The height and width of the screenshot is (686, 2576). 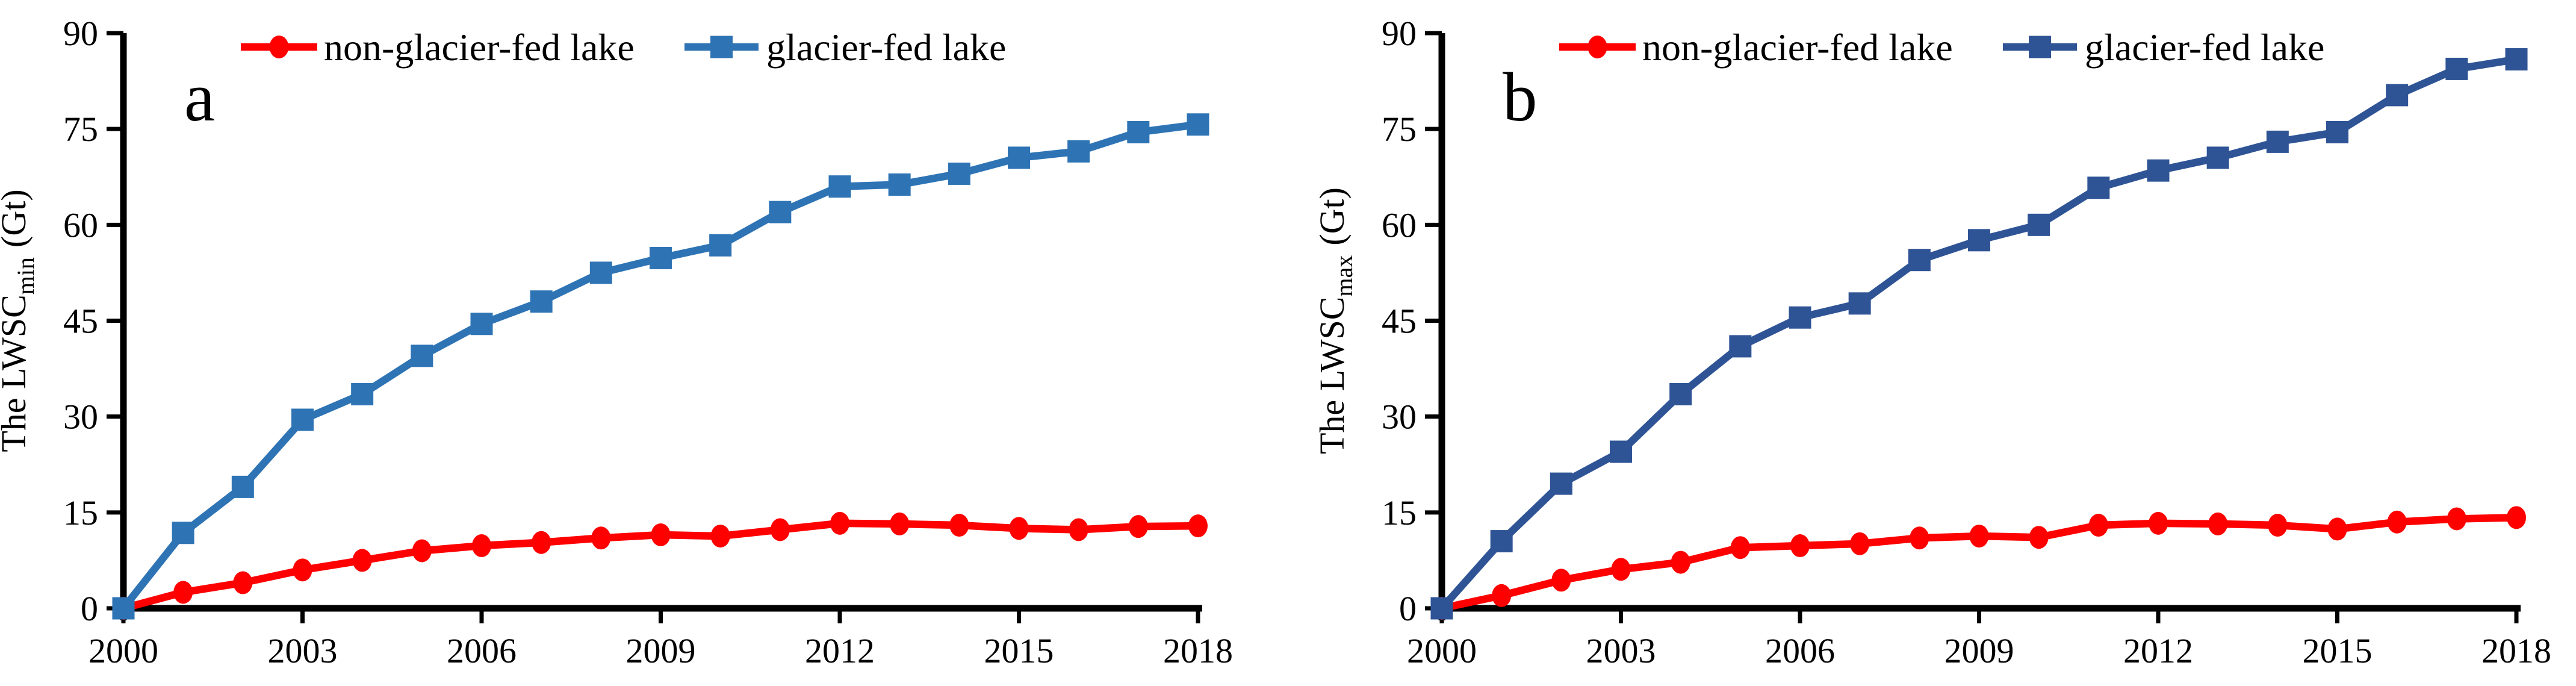 What do you see at coordinates (19, 321) in the screenshot?
I see `y-axis-title: The LWSCmin(Gt)` at bounding box center [19, 321].